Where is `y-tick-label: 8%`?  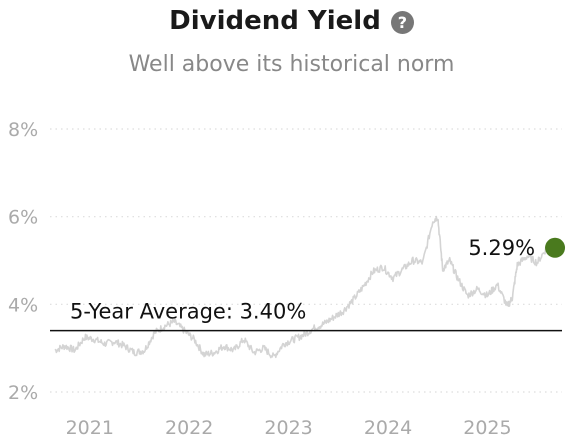
y-tick-label: 8% is located at coordinates (23, 130).